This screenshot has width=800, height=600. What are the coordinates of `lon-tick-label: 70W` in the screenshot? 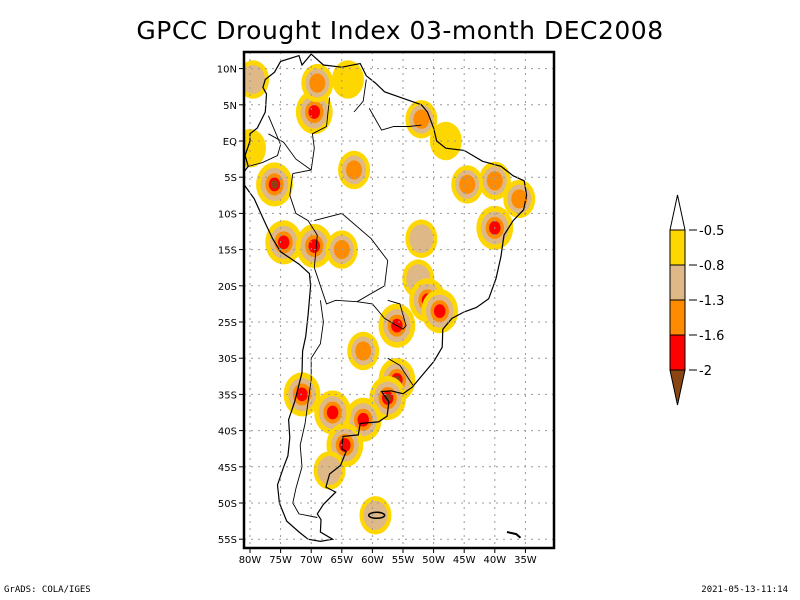 It's located at (311, 560).